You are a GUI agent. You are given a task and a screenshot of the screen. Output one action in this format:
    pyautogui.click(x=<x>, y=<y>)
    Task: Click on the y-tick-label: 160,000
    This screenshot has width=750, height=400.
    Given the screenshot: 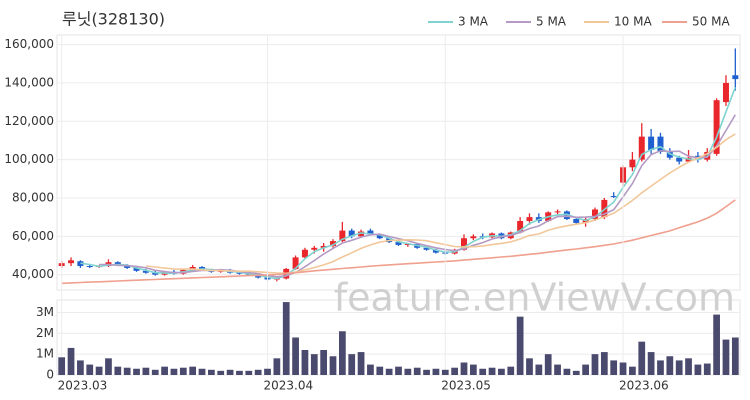 What is the action you would take?
    pyautogui.click(x=29, y=44)
    